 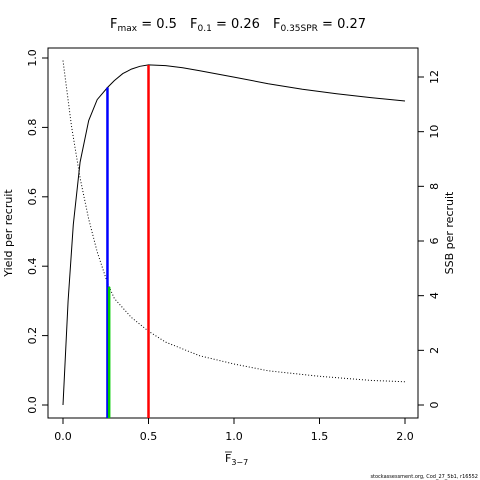 I want to click on title-f035spr-sub: 0.35SPR, so click(x=298, y=29).